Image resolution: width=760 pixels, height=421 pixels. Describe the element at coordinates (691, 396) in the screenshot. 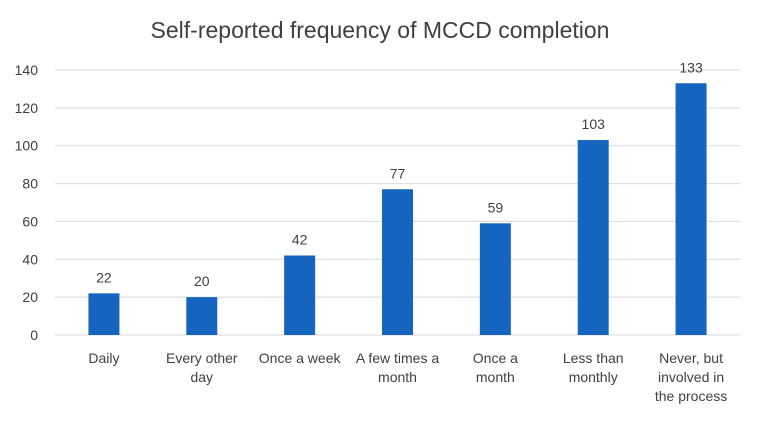

I see `category-label-line: the process` at that location.